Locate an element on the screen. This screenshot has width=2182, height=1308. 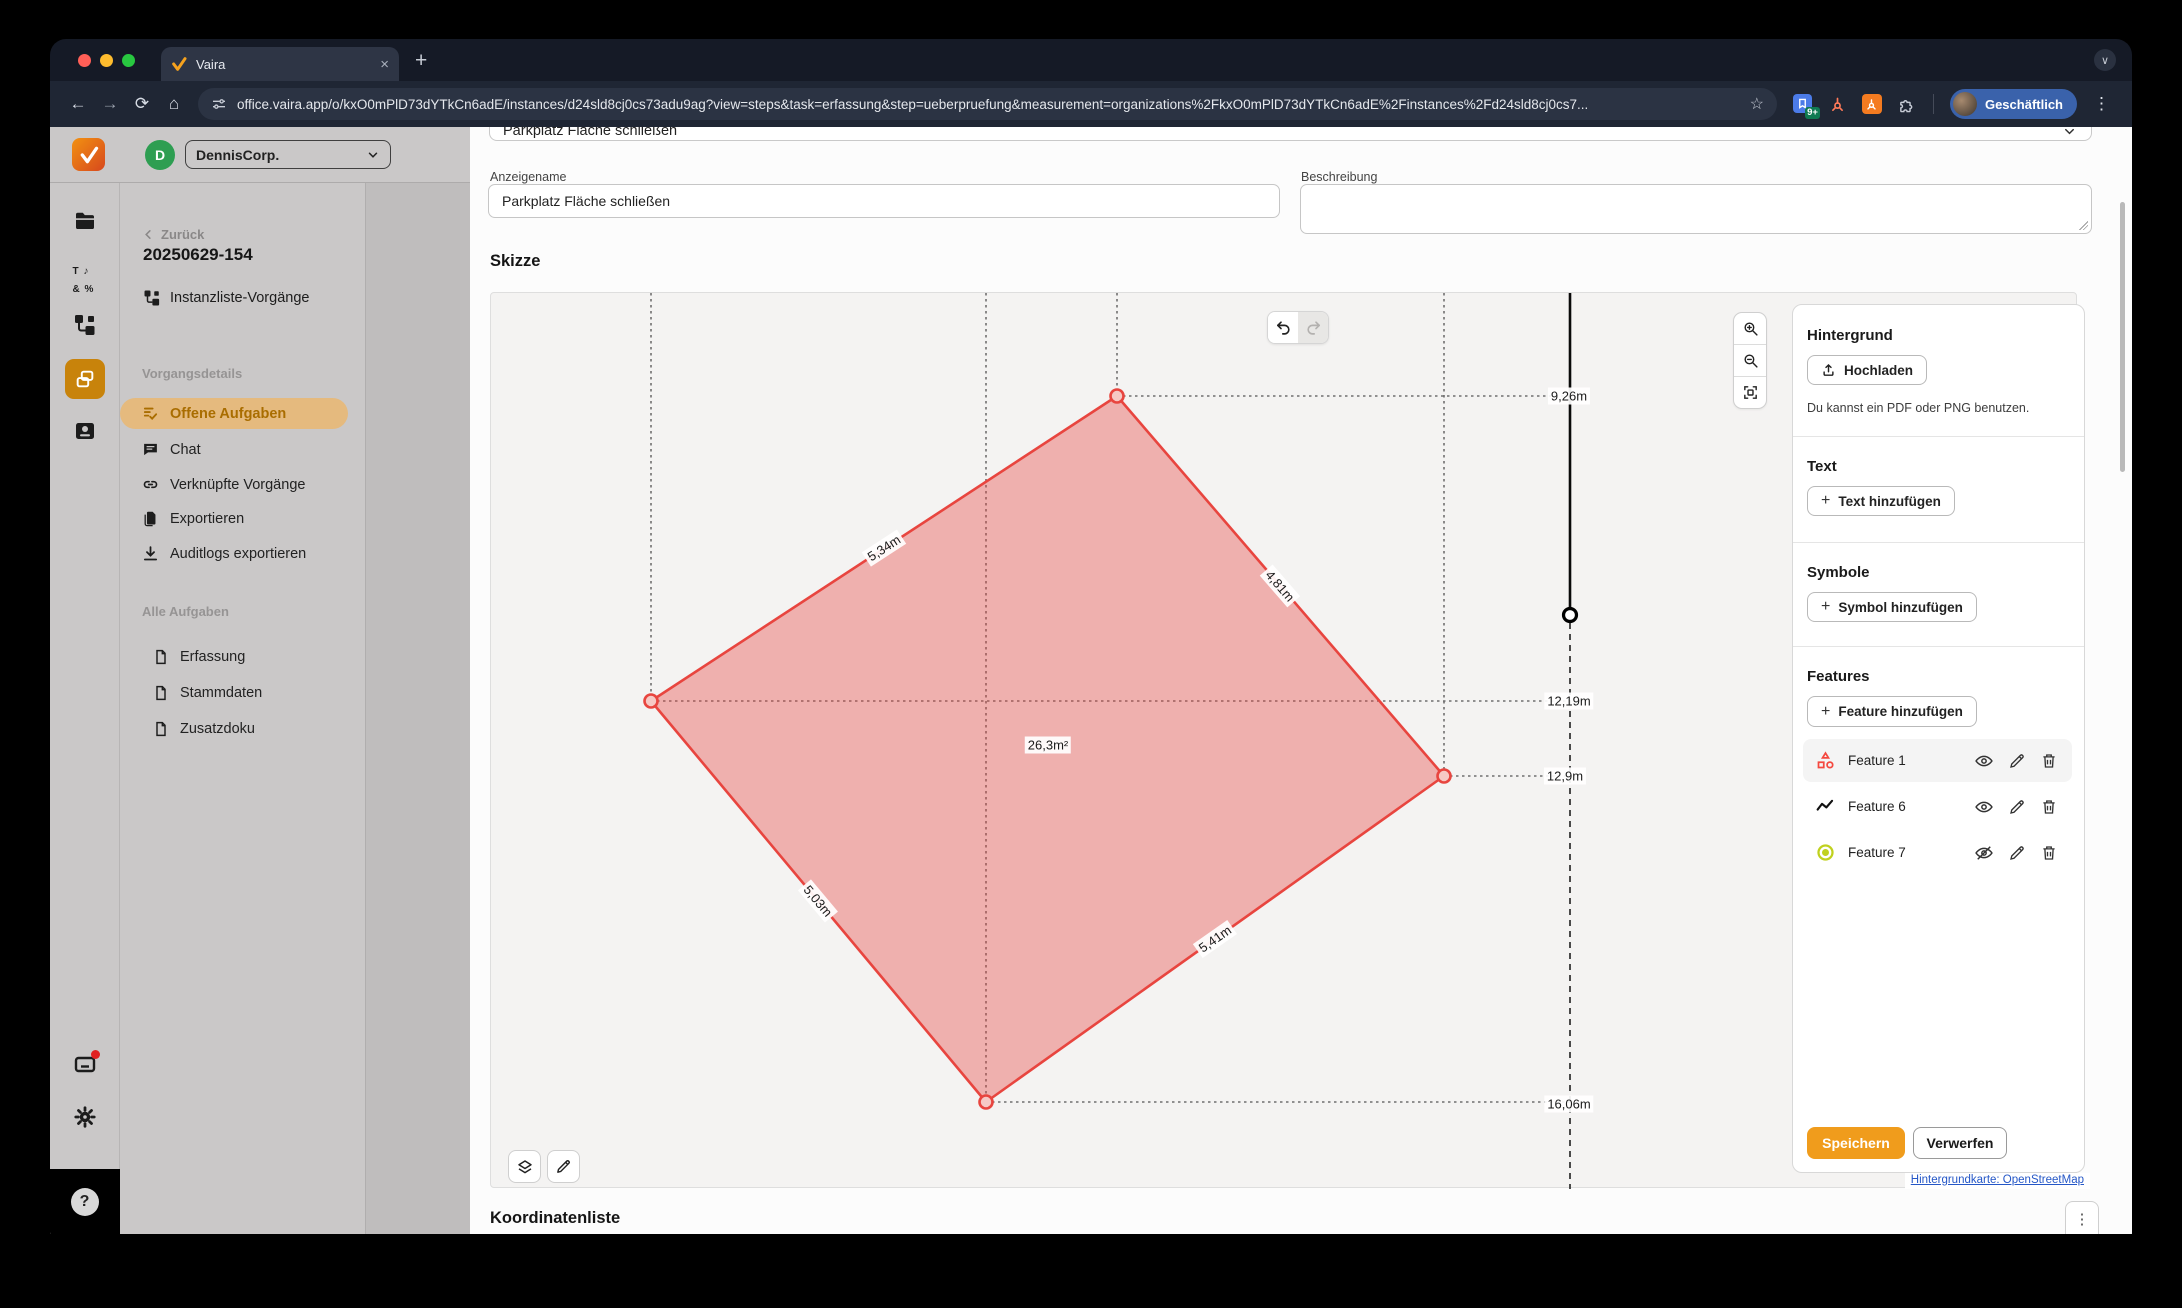
hubspot-orange-extension-icon is located at coordinates (1871, 104).